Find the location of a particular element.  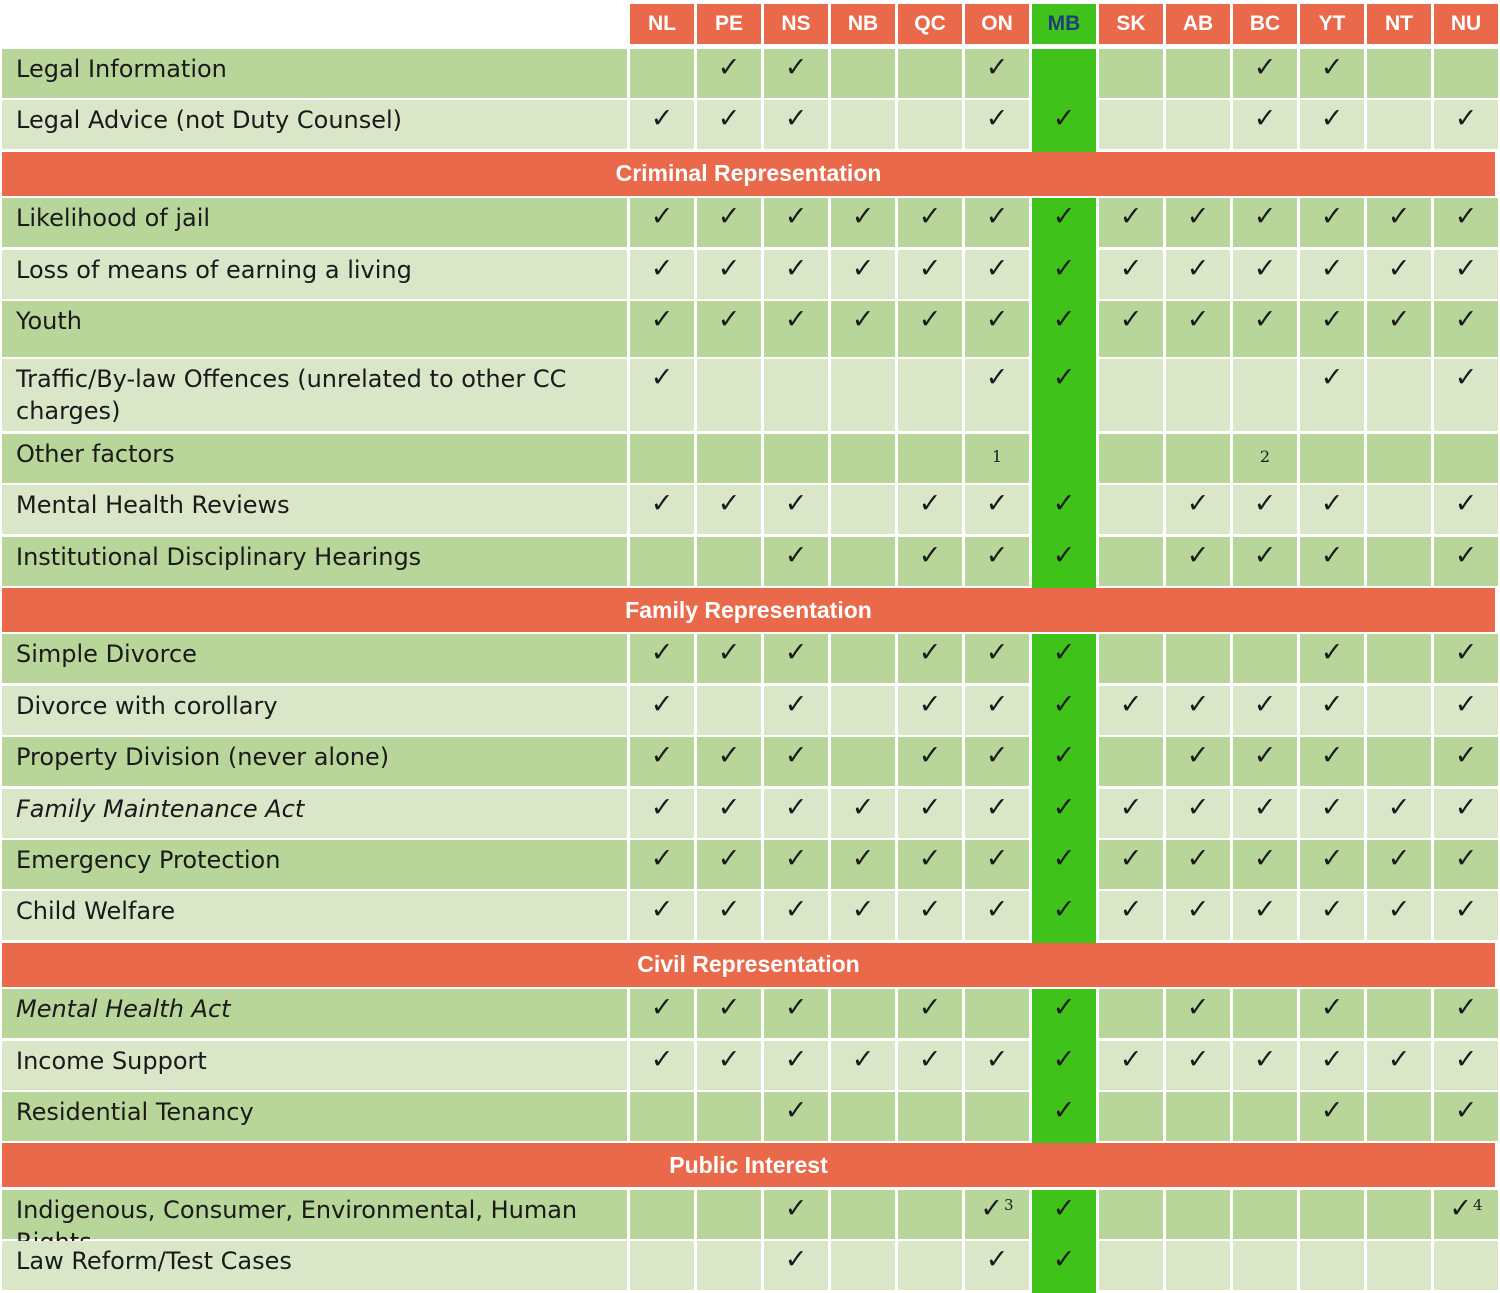

cell-nt: ✓ is located at coordinates (1399, 813).